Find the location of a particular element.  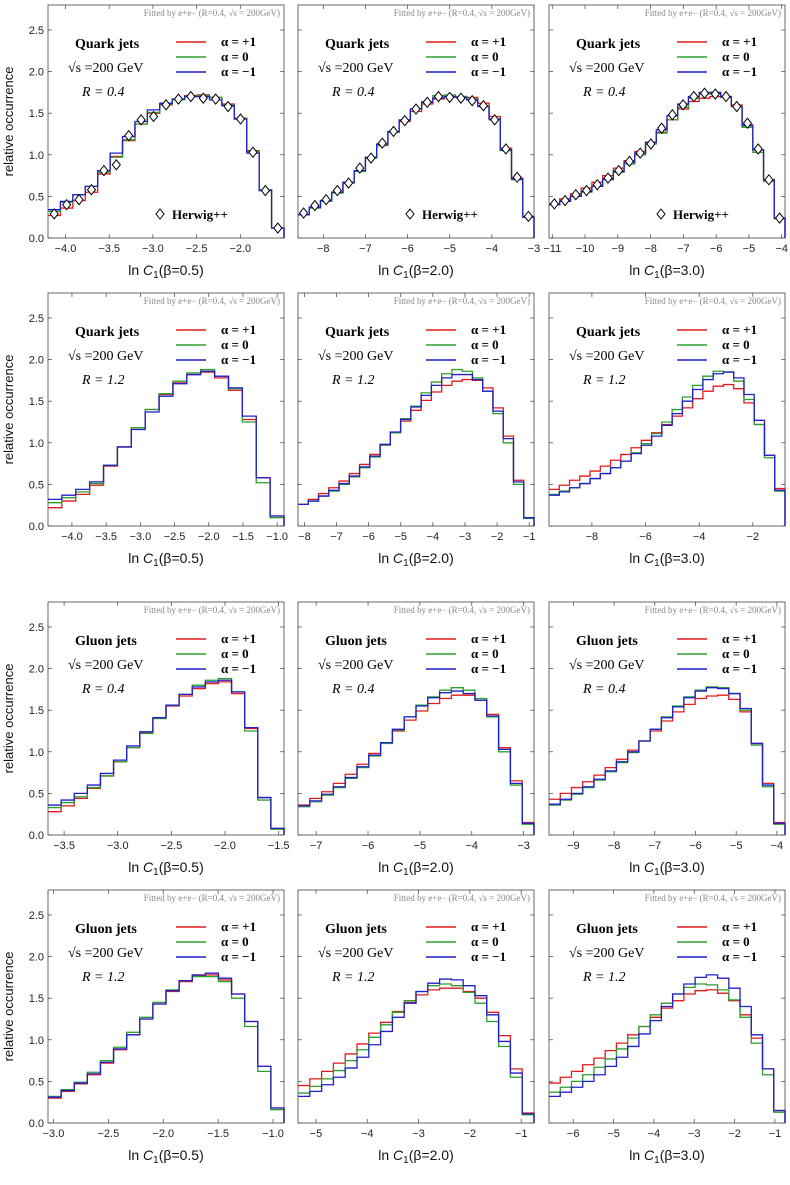

x-axis-label: ln C1(β=0.5) is located at coordinates (166, 868).